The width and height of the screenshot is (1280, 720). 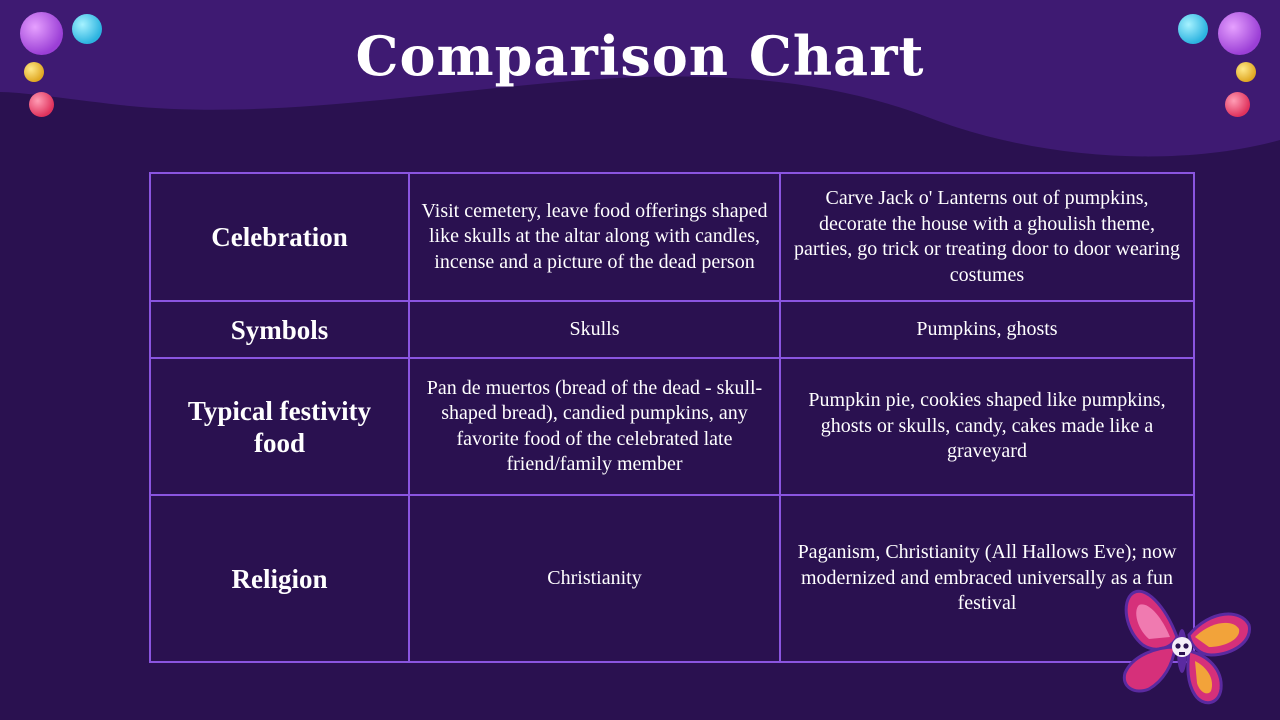 I want to click on page-title: Comparison Chart, so click(x=640, y=56).